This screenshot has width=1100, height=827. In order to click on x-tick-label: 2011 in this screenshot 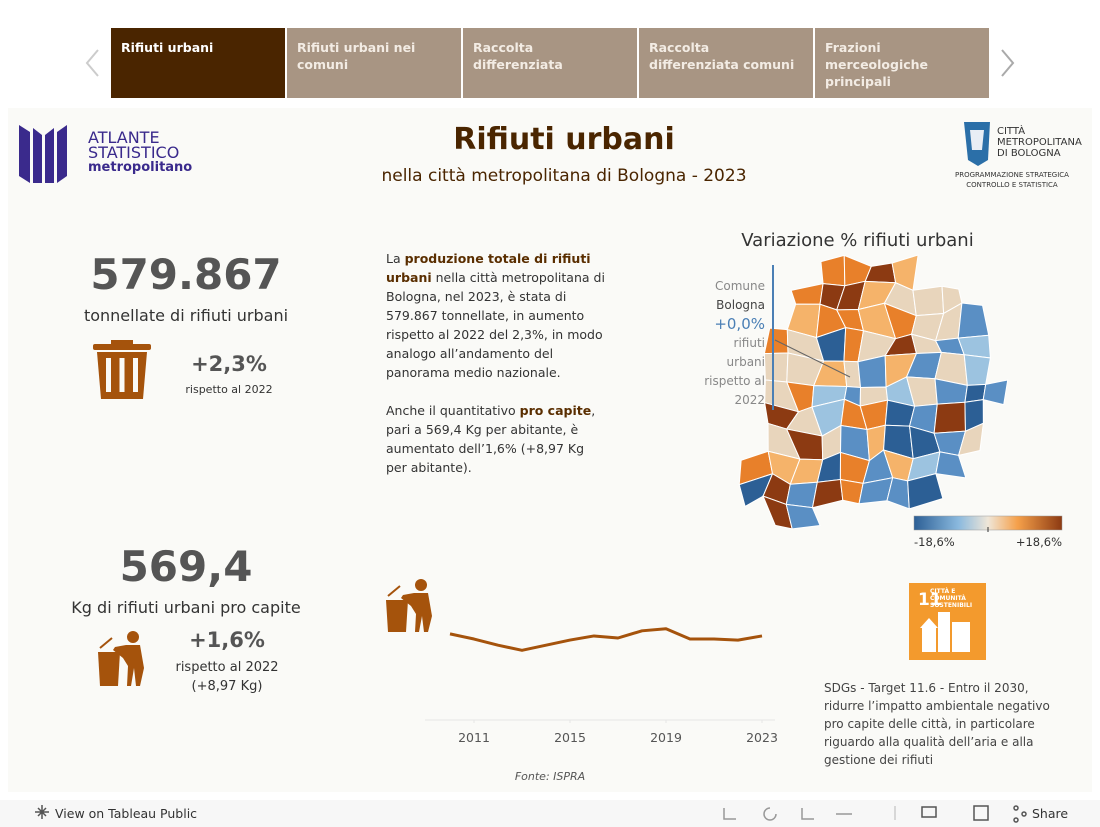, I will do `click(474, 737)`.